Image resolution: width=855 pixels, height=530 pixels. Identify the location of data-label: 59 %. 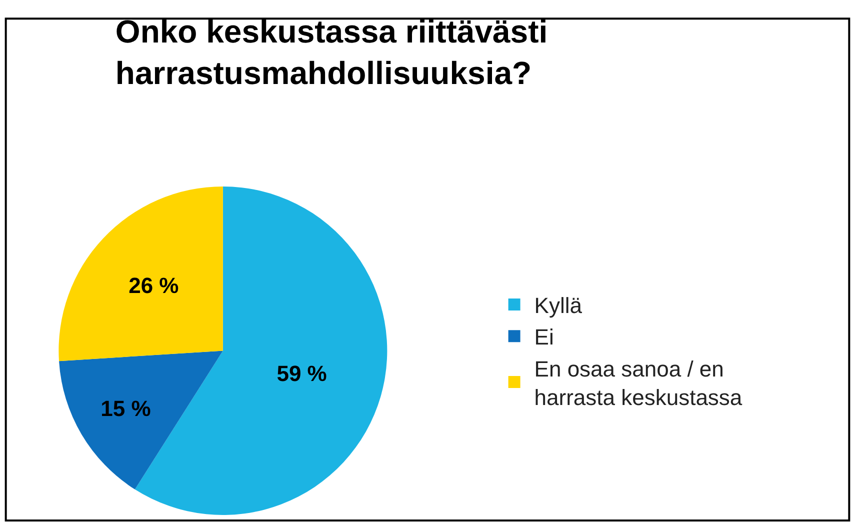
(301, 373).